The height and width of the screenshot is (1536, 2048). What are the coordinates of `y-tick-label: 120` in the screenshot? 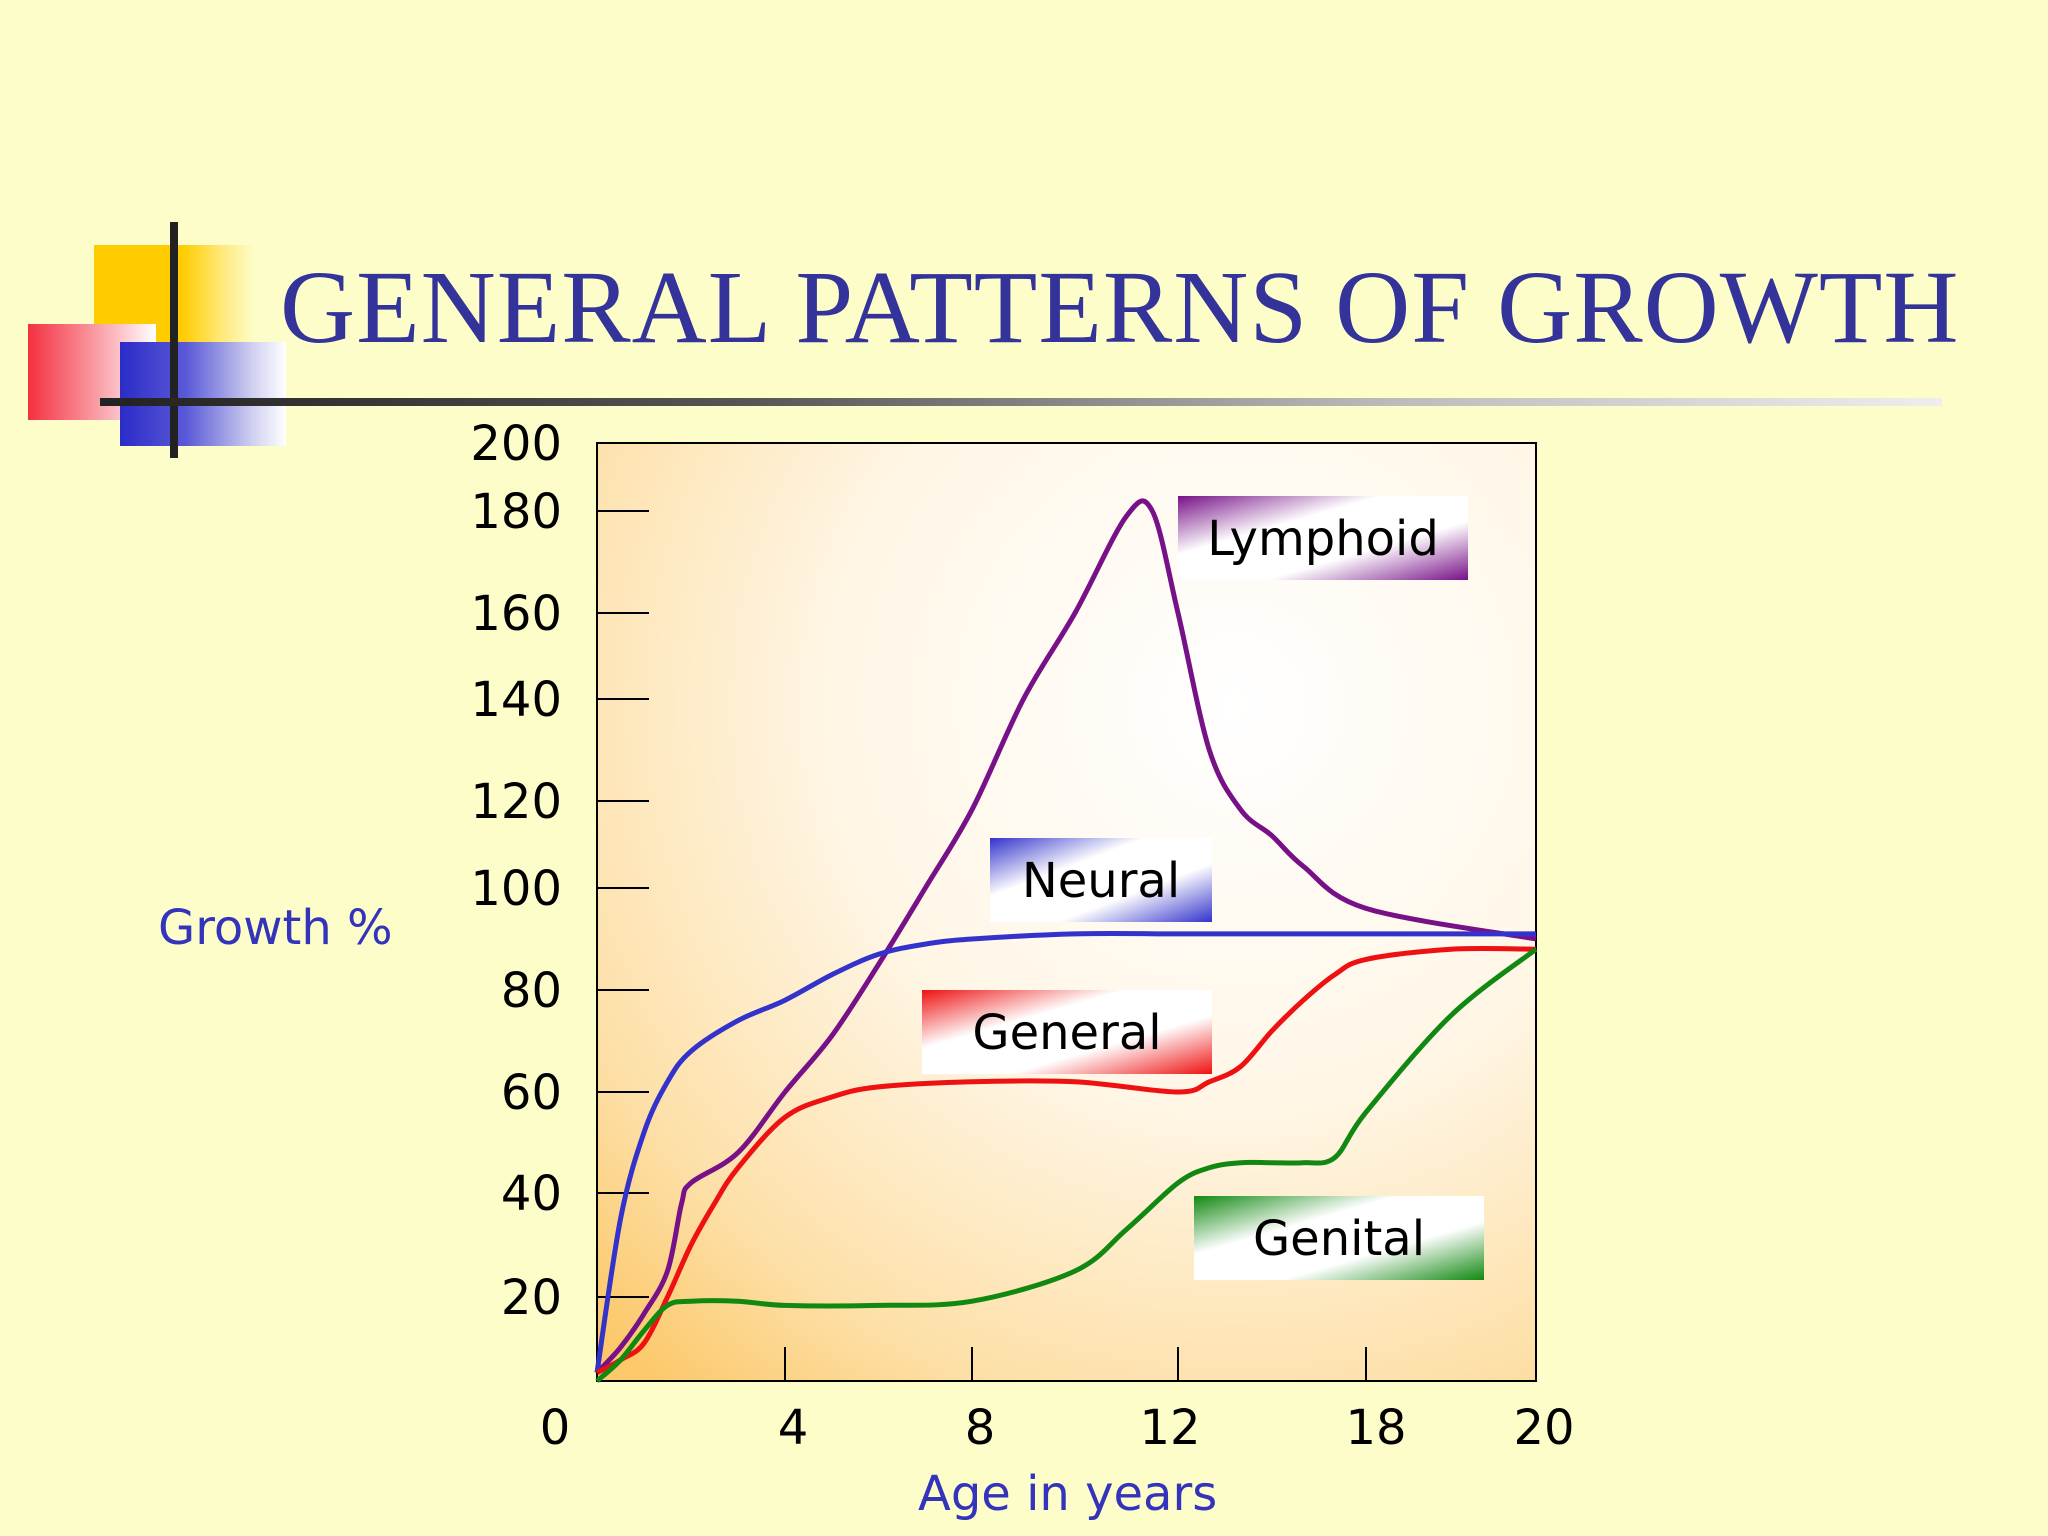 It's located at (516, 802).